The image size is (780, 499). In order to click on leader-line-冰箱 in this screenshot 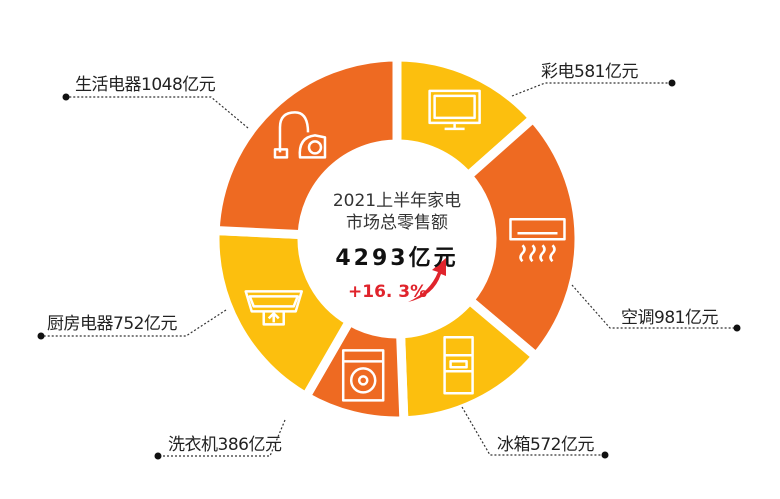, I will do `click(533, 431)`.